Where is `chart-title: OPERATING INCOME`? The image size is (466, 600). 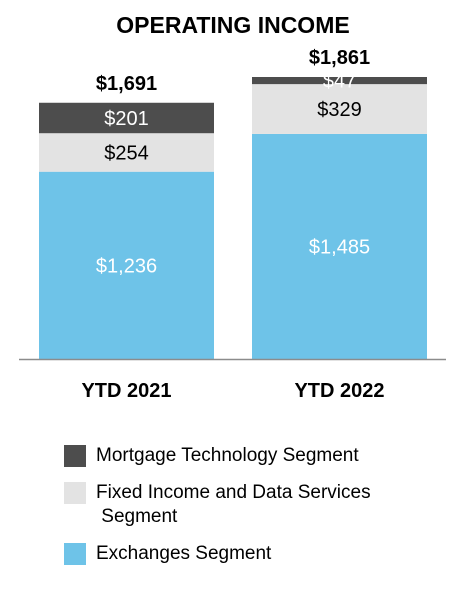
chart-title: OPERATING INCOME is located at coordinates (233, 25).